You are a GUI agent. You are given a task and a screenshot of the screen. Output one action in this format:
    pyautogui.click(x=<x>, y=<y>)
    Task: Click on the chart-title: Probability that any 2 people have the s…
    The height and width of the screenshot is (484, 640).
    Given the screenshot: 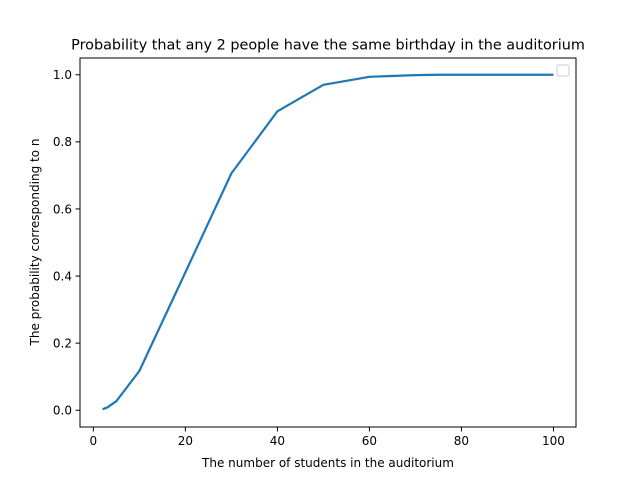 What is the action you would take?
    pyautogui.click(x=328, y=46)
    